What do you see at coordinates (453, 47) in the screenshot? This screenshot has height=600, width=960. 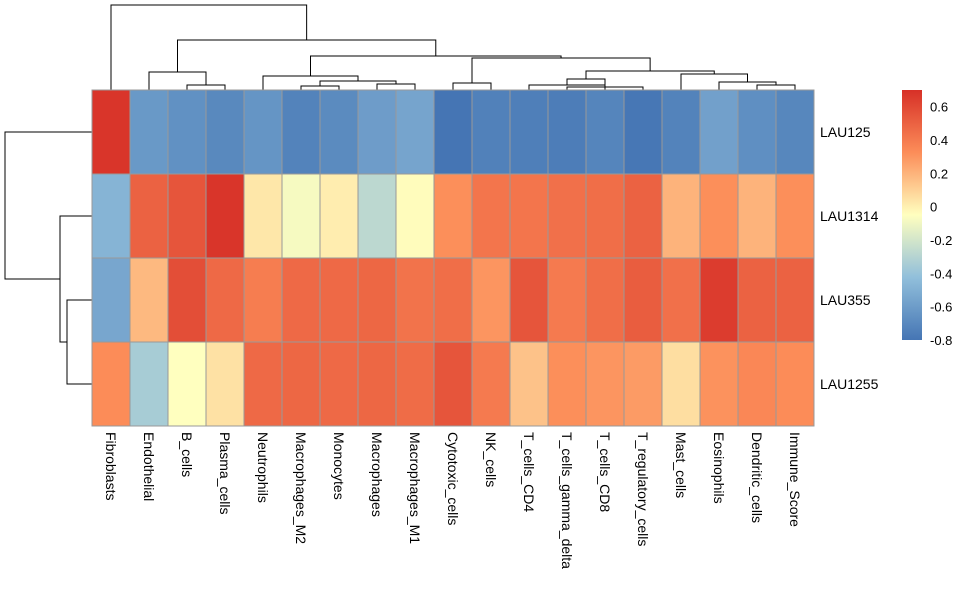 I see `column-dendrogram` at bounding box center [453, 47].